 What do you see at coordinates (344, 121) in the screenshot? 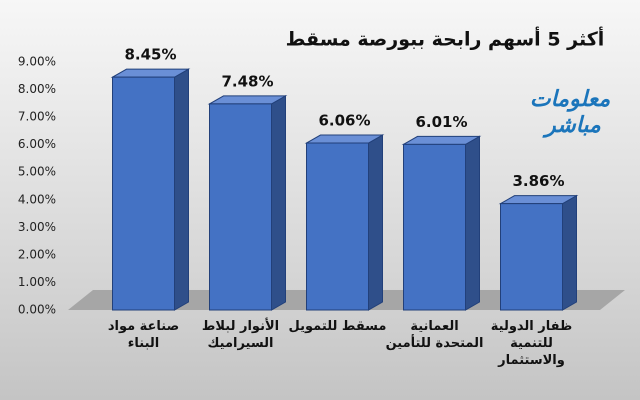
I see `value-label: 6.06%` at bounding box center [344, 121].